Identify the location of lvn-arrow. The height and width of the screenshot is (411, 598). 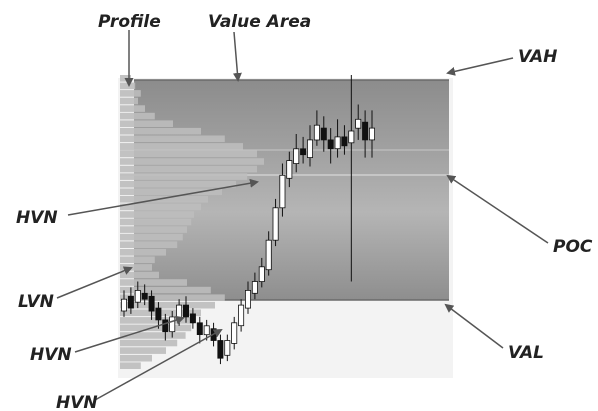
(94, 282).